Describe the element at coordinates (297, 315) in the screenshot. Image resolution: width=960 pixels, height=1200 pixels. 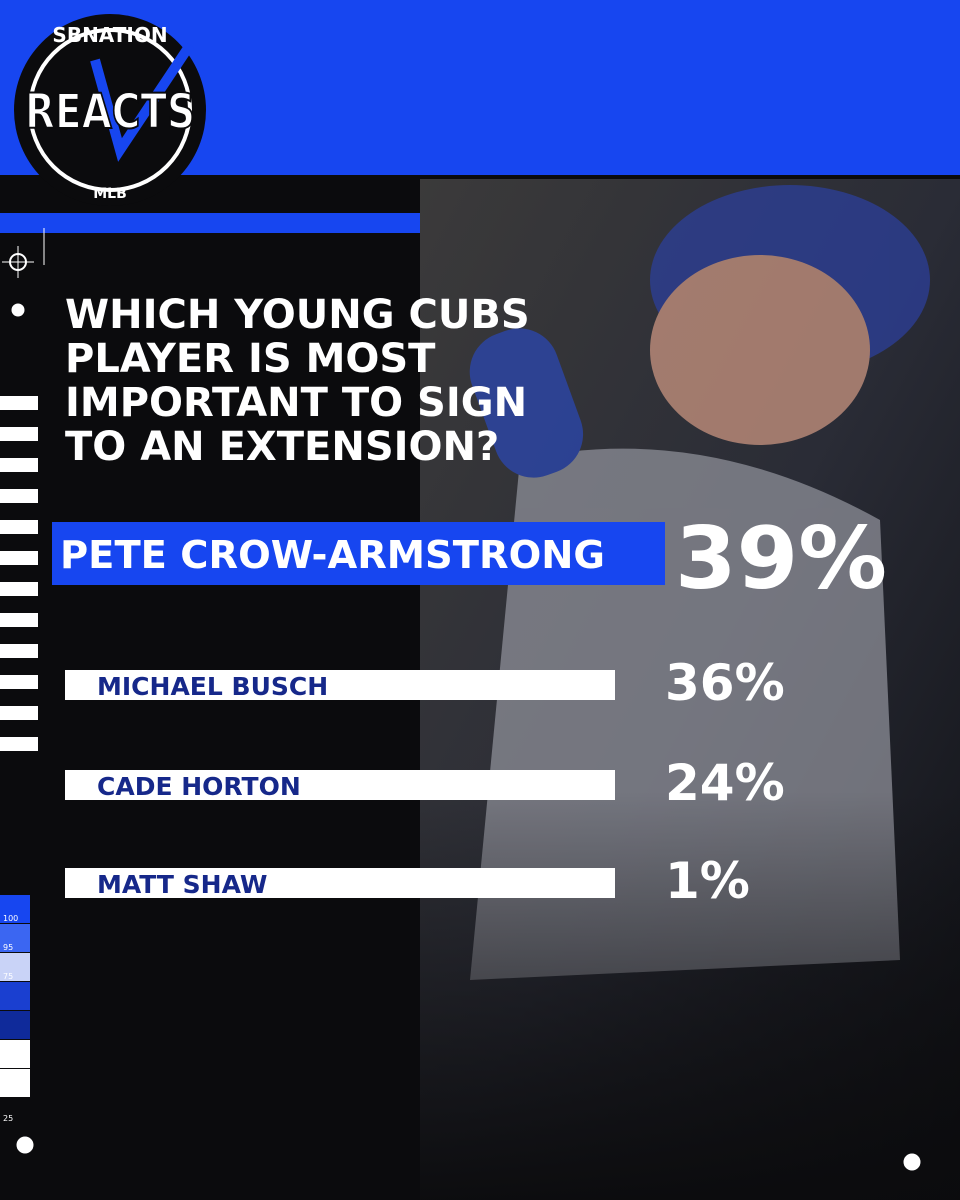
I see `question-line: WHICH YOUNG CUBS` at that location.